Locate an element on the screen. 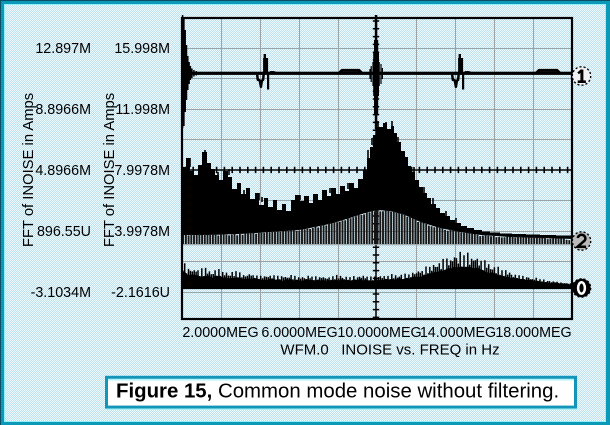 This screenshot has height=425, width=610. svg-text: 6.0000MEG is located at coordinates (299, 333).